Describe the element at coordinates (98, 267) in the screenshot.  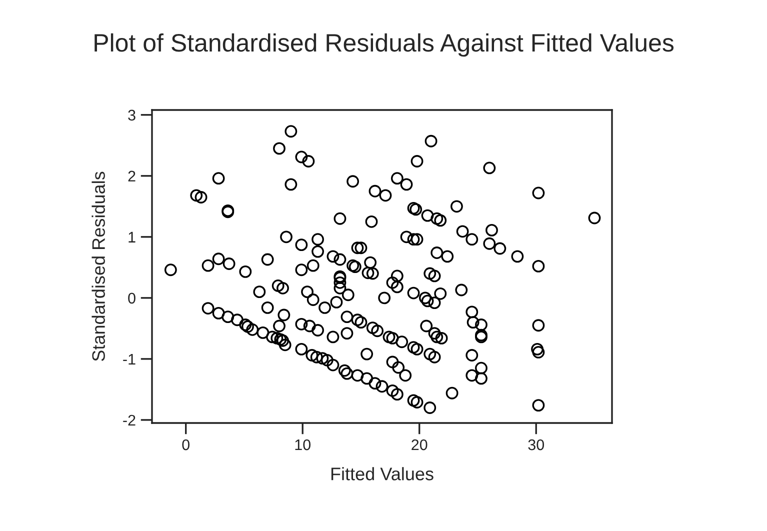
I see `y-axis-title: Standardised Residuals` at that location.